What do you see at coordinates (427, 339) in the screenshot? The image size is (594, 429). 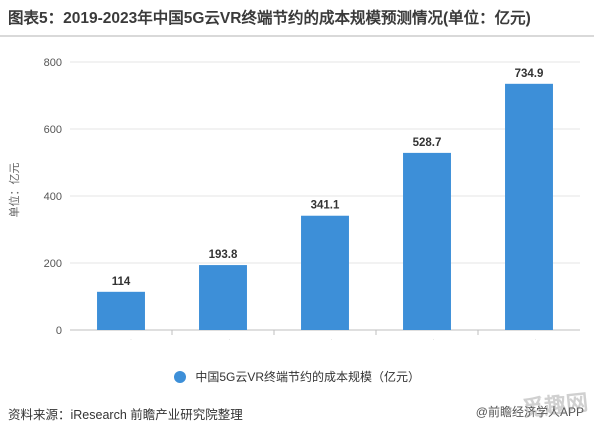 I see `x-tick-label: 2022年E` at bounding box center [427, 339].